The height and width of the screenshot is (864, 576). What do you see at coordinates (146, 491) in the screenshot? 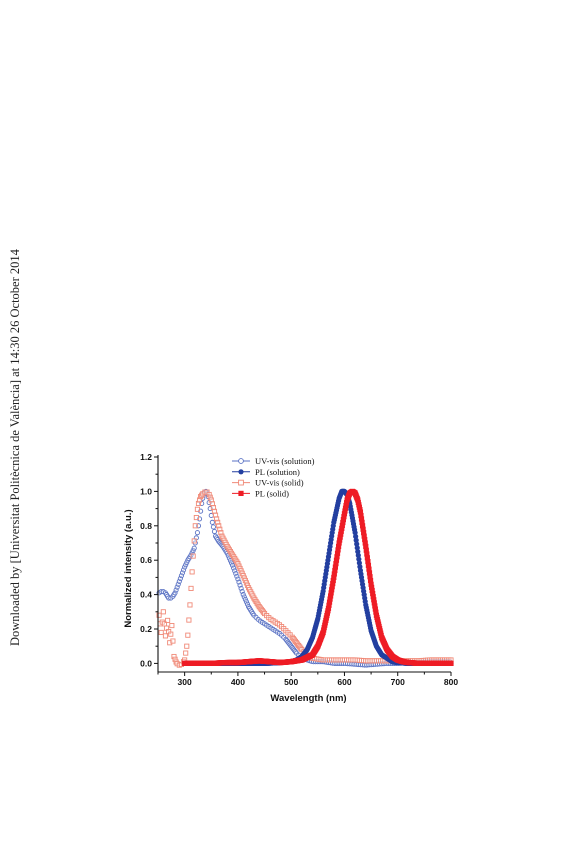
I see `y-tick-label: 1.0` at bounding box center [146, 491].